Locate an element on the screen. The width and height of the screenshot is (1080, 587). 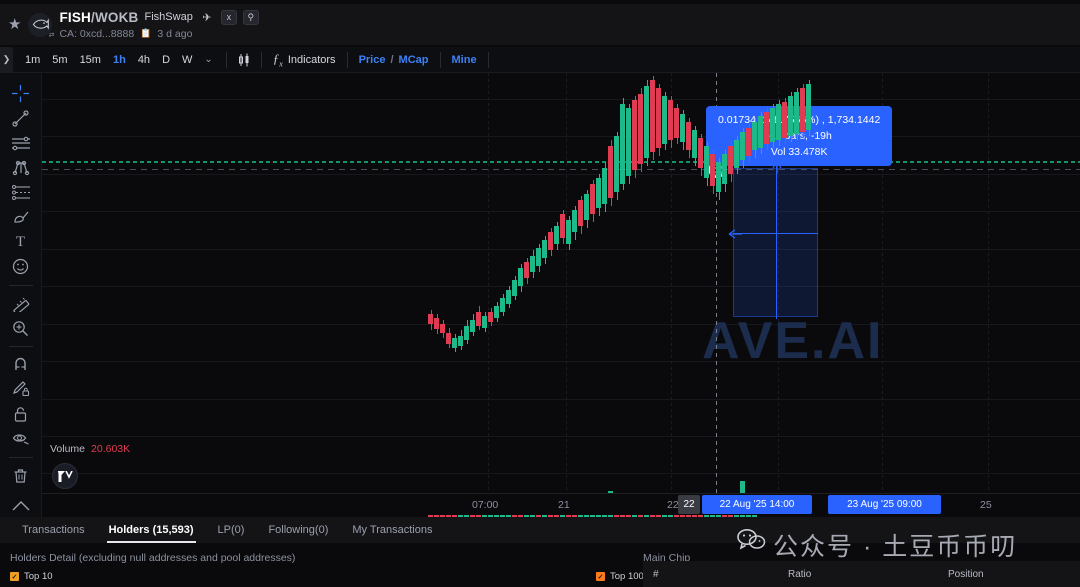
timeframe-w: W is located at coordinates (187, 59).